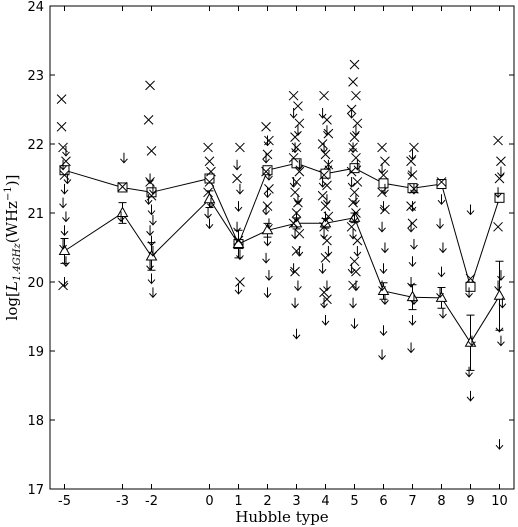 The height and width of the screenshot is (527, 518). Describe the element at coordinates (441, 501) in the screenshot. I see `x-tick-label: 8` at that location.